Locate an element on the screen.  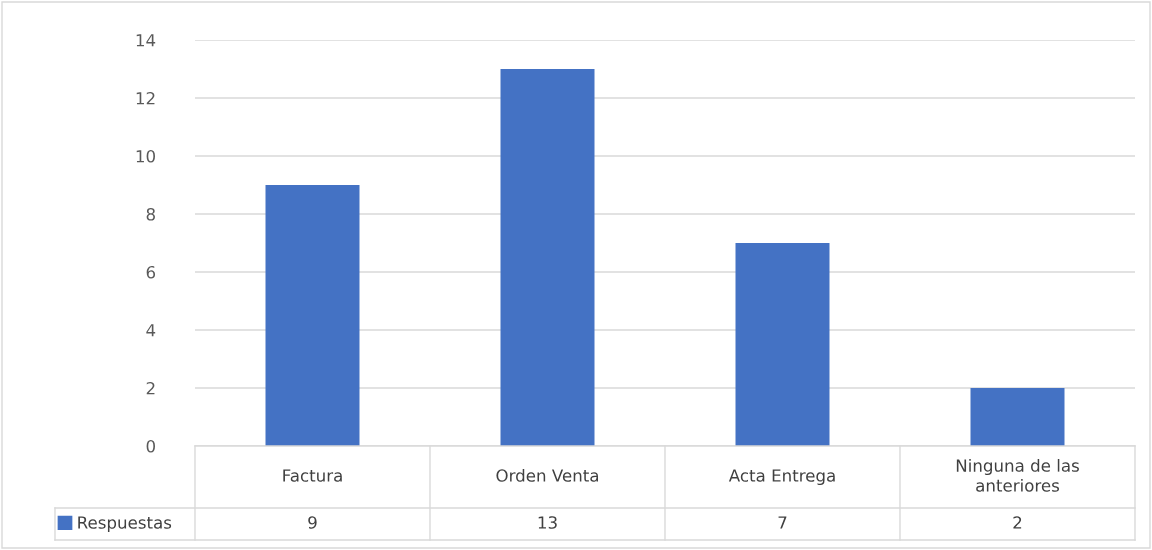
data-label: 9 is located at coordinates (312, 522).